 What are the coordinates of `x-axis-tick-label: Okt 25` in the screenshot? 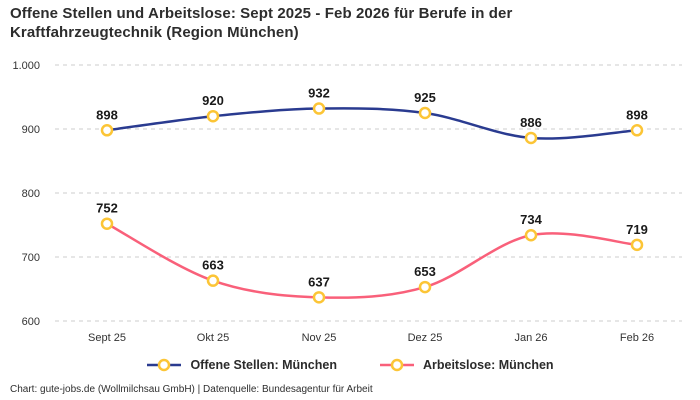 It's located at (213, 338).